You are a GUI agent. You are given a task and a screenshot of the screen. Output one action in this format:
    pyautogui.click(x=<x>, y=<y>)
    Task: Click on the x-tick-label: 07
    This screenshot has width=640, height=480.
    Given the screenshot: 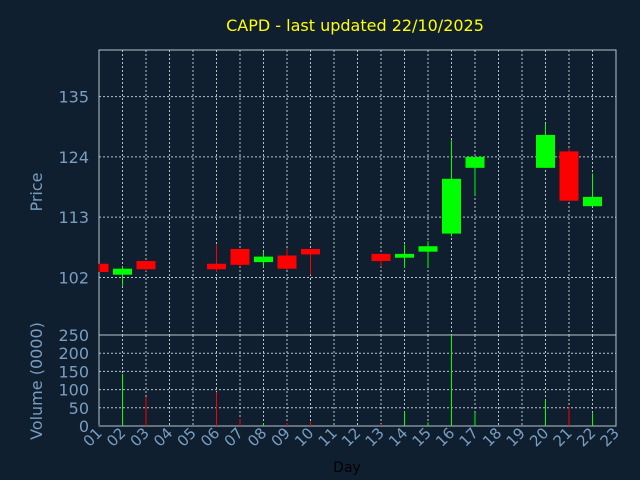 What is the action you would take?
    pyautogui.click(x=234, y=437)
    